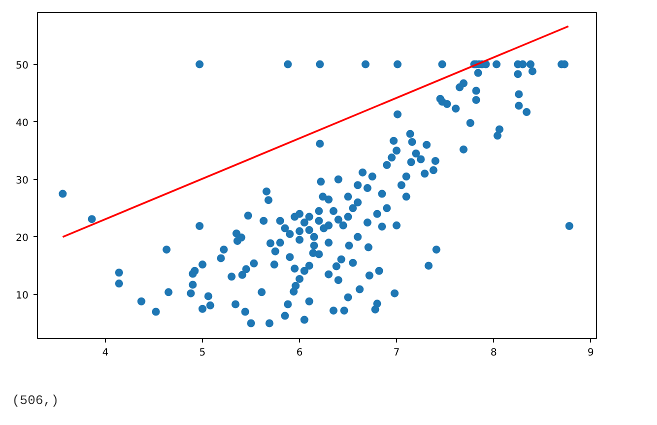  I want to click on y-tick-label: 50, so click(22, 66).